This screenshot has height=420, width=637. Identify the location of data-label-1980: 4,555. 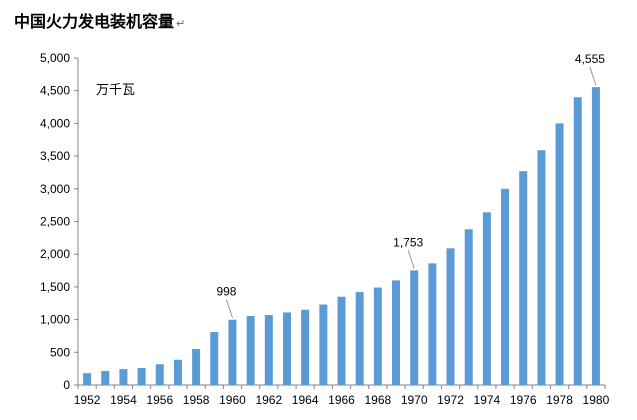
(590, 59).